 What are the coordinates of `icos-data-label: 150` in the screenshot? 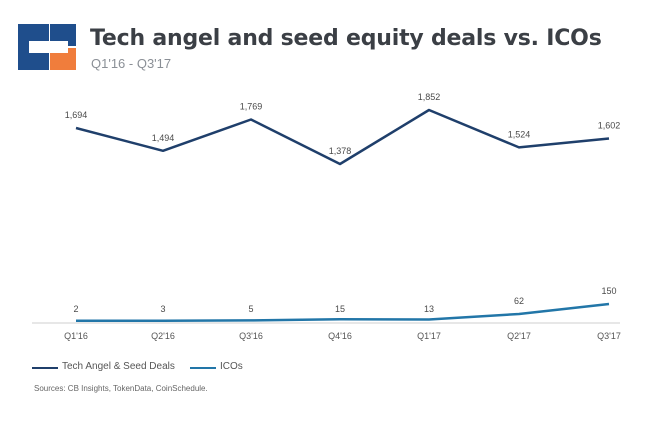 It's located at (608, 291).